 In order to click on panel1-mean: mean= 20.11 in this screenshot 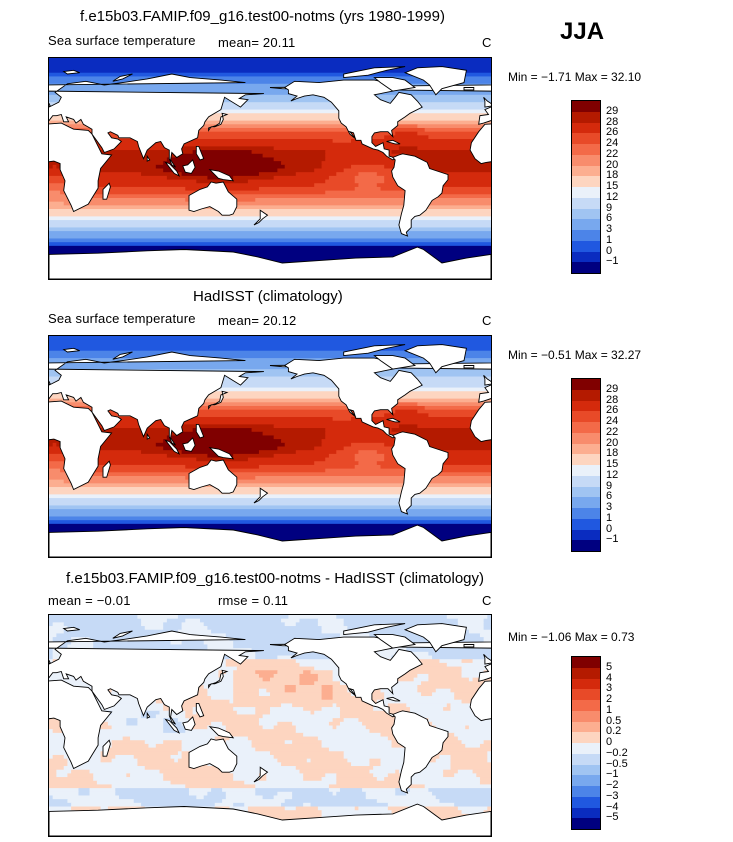, I will do `click(257, 42)`.